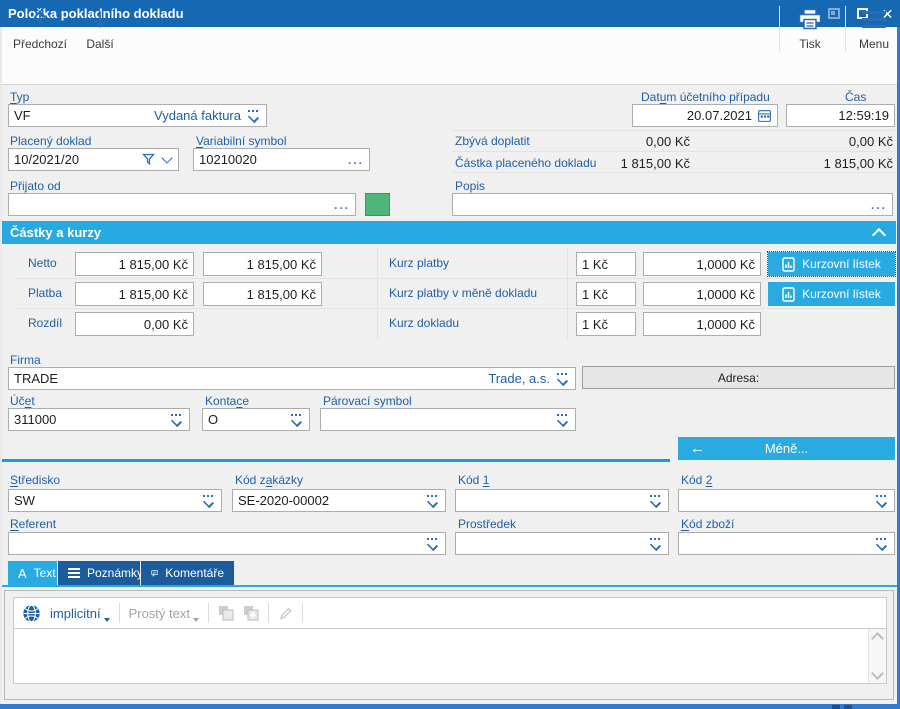 Image resolution: width=900 pixels, height=709 pixels. Describe the element at coordinates (155, 573) in the screenshot. I see `comment-icon` at that location.